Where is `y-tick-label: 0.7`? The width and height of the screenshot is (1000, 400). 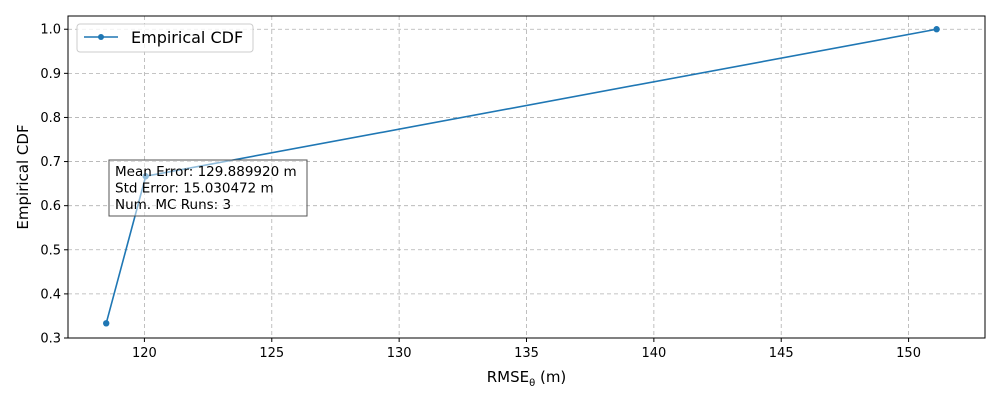 y-tick-label: 0.7 is located at coordinates (50, 162).